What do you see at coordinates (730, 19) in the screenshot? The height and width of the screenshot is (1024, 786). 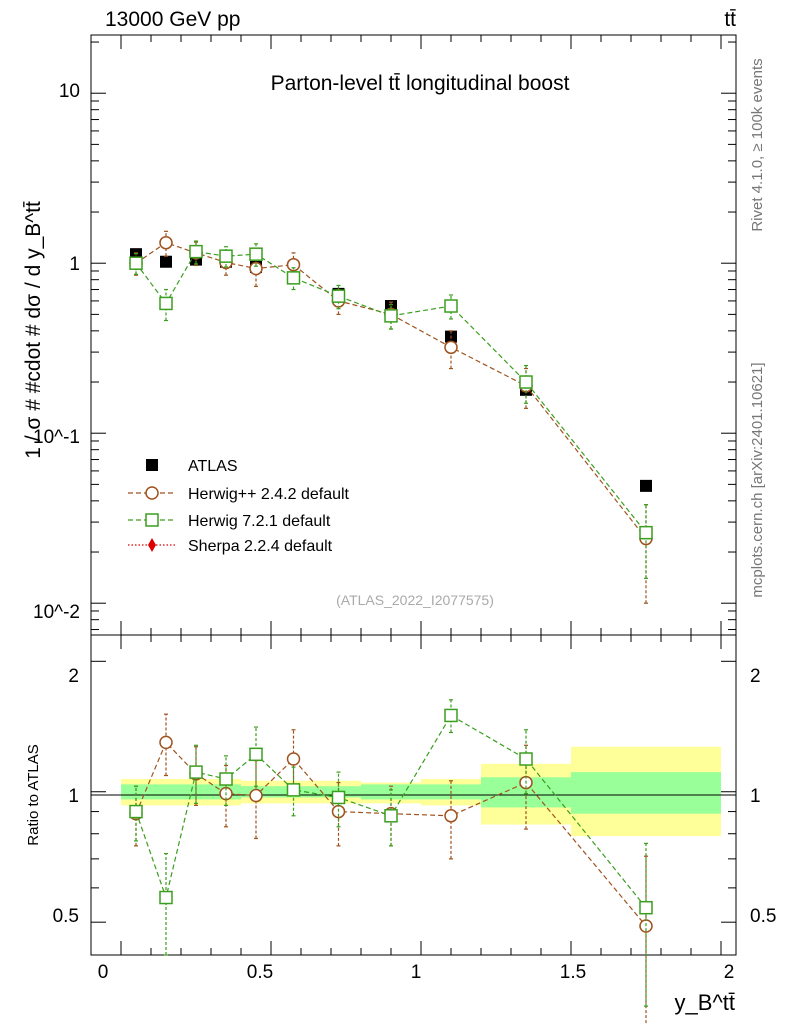 I see `header-right-label: tt̄` at bounding box center [730, 19].